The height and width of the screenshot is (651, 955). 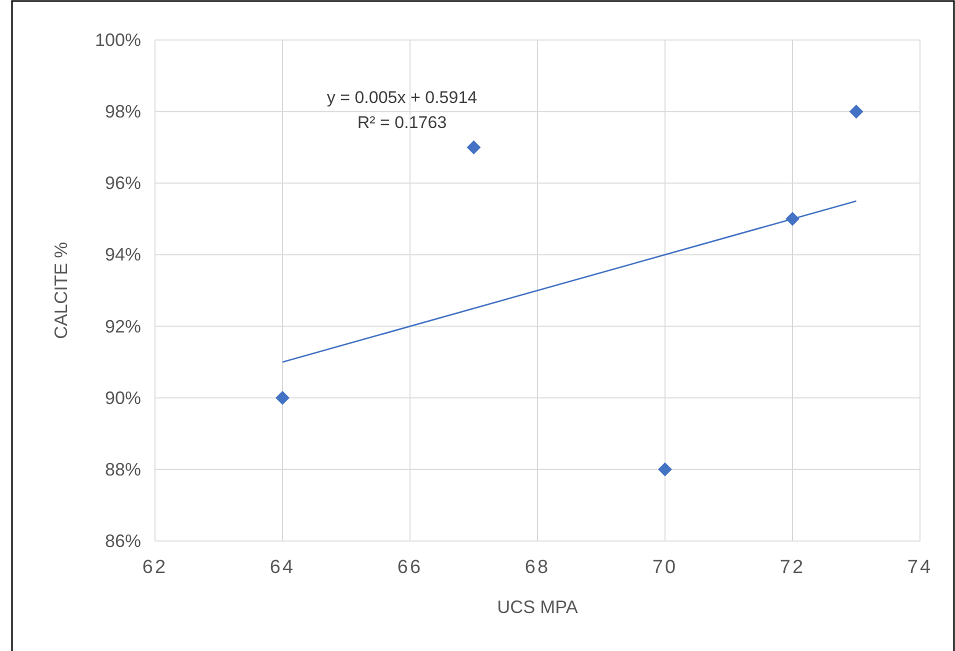 I want to click on y-tick-label: 94%, so click(x=122, y=254).